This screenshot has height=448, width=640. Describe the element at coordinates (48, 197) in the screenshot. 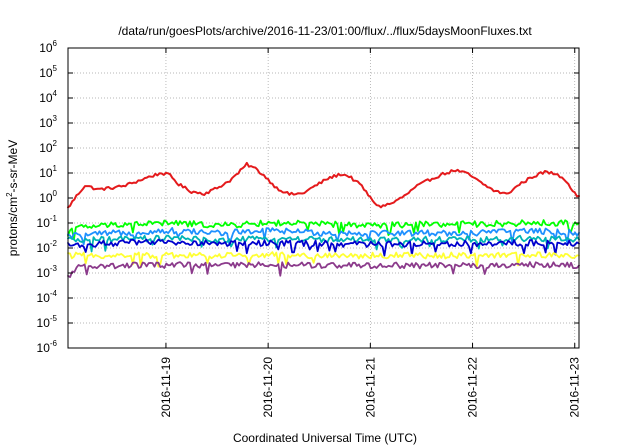

I see `y-tick-label: 10⁰` at that location.